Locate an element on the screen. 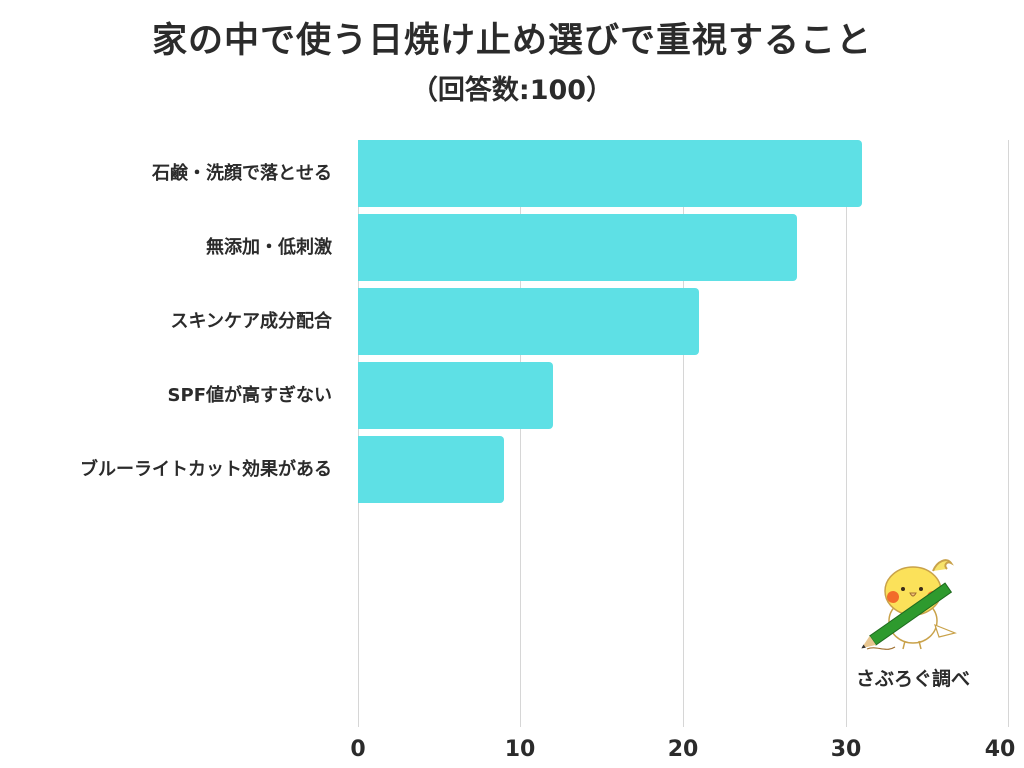 This screenshot has height=768, width=1024. source-credit: さぶろぐ調べ is located at coordinates (912, 679).